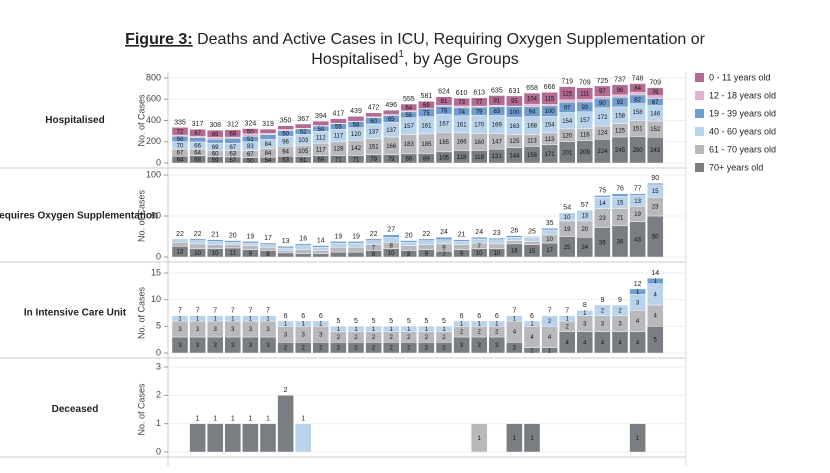  What do you see at coordinates (158, 423) in the screenshot?
I see `y-tick-label: 1` at bounding box center [158, 423].